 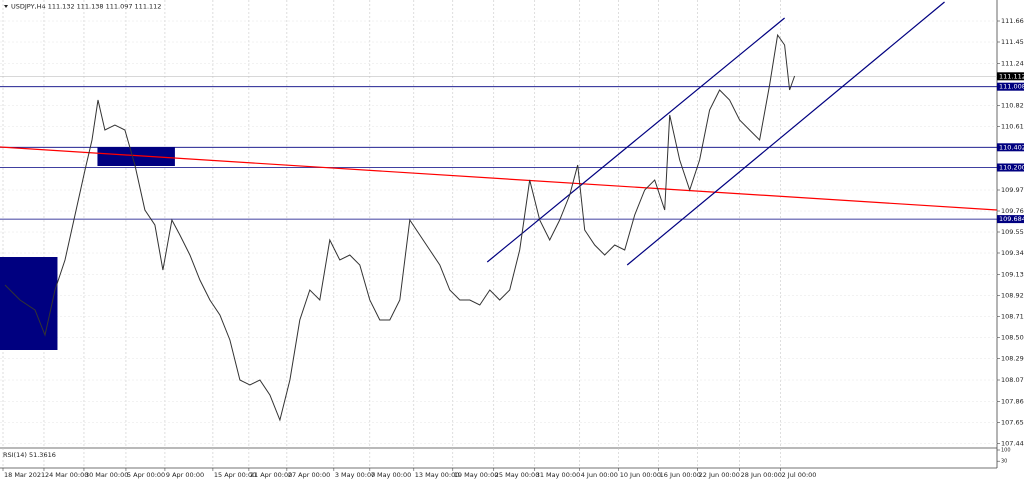 What do you see at coordinates (106, 475) in the screenshot?
I see `x-tick-label: 30 Mar 00:00` at bounding box center [106, 475].